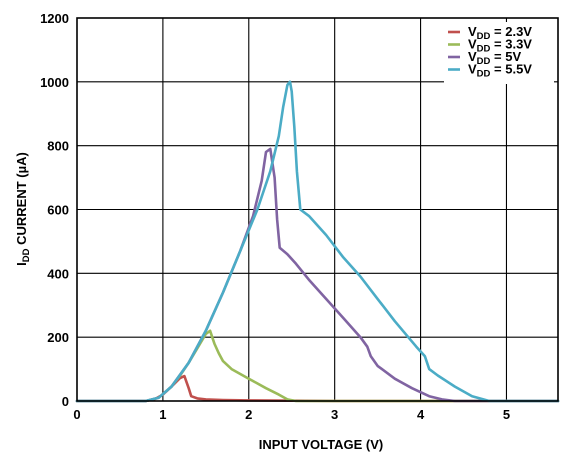 The width and height of the screenshot is (566, 455). Describe the element at coordinates (162, 414) in the screenshot. I see `x-tick-label: 1` at that location.